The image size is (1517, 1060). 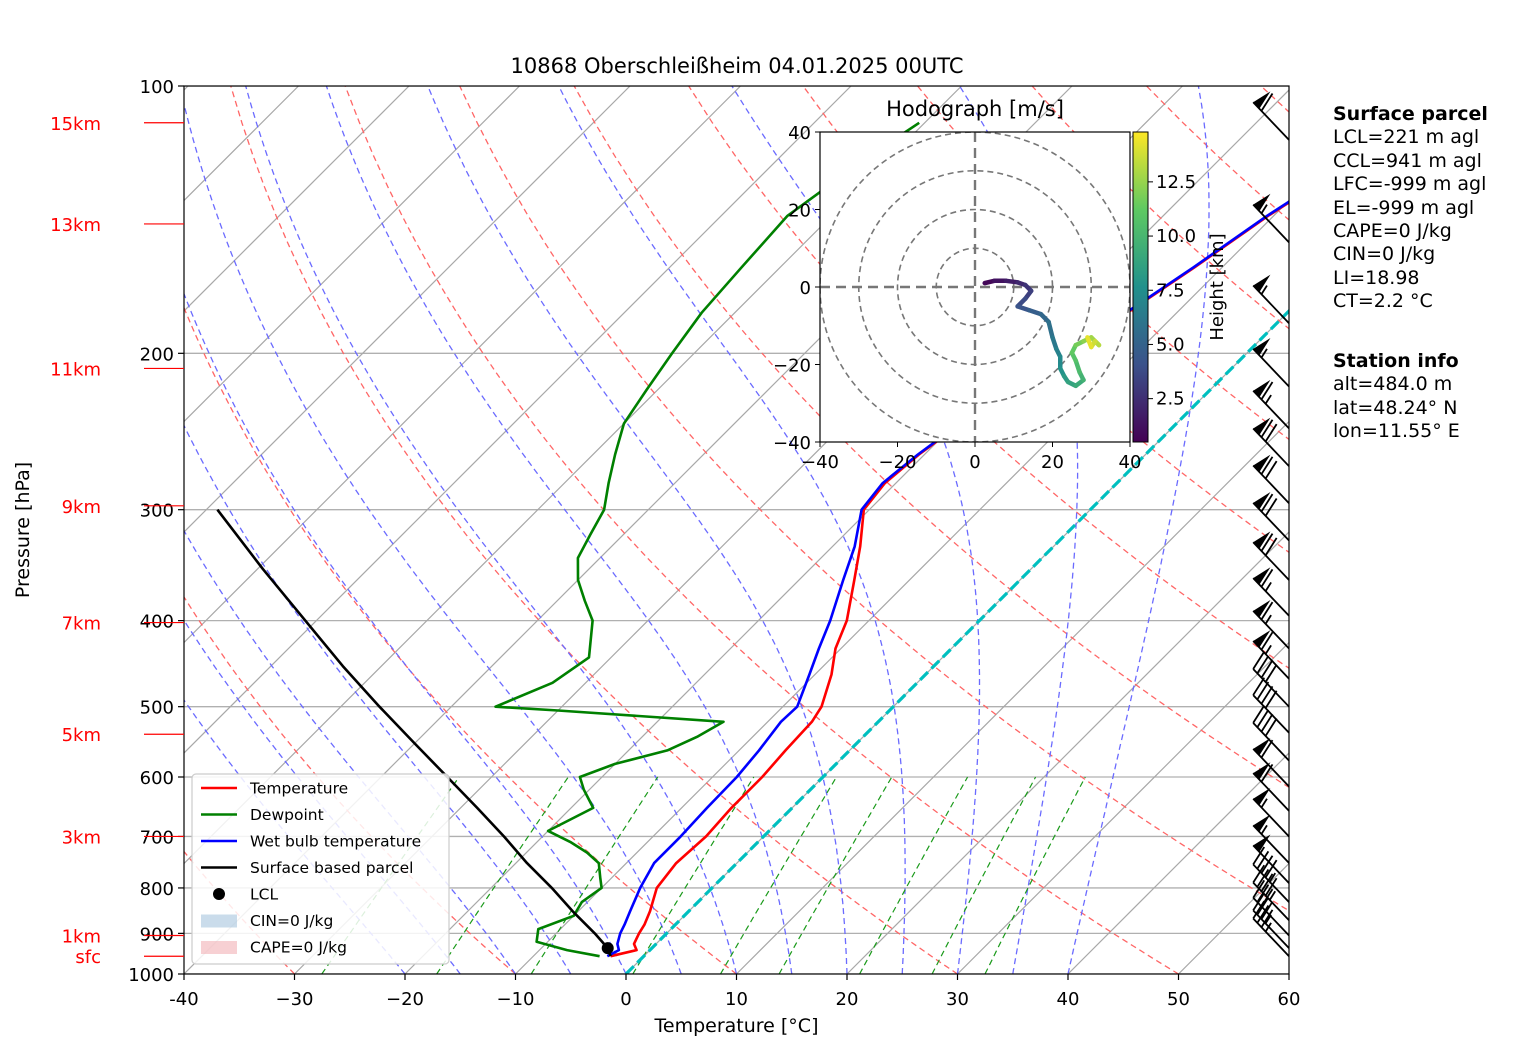 What do you see at coordinates (298, 789) in the screenshot?
I see `legend-label: Temperature` at bounding box center [298, 789].